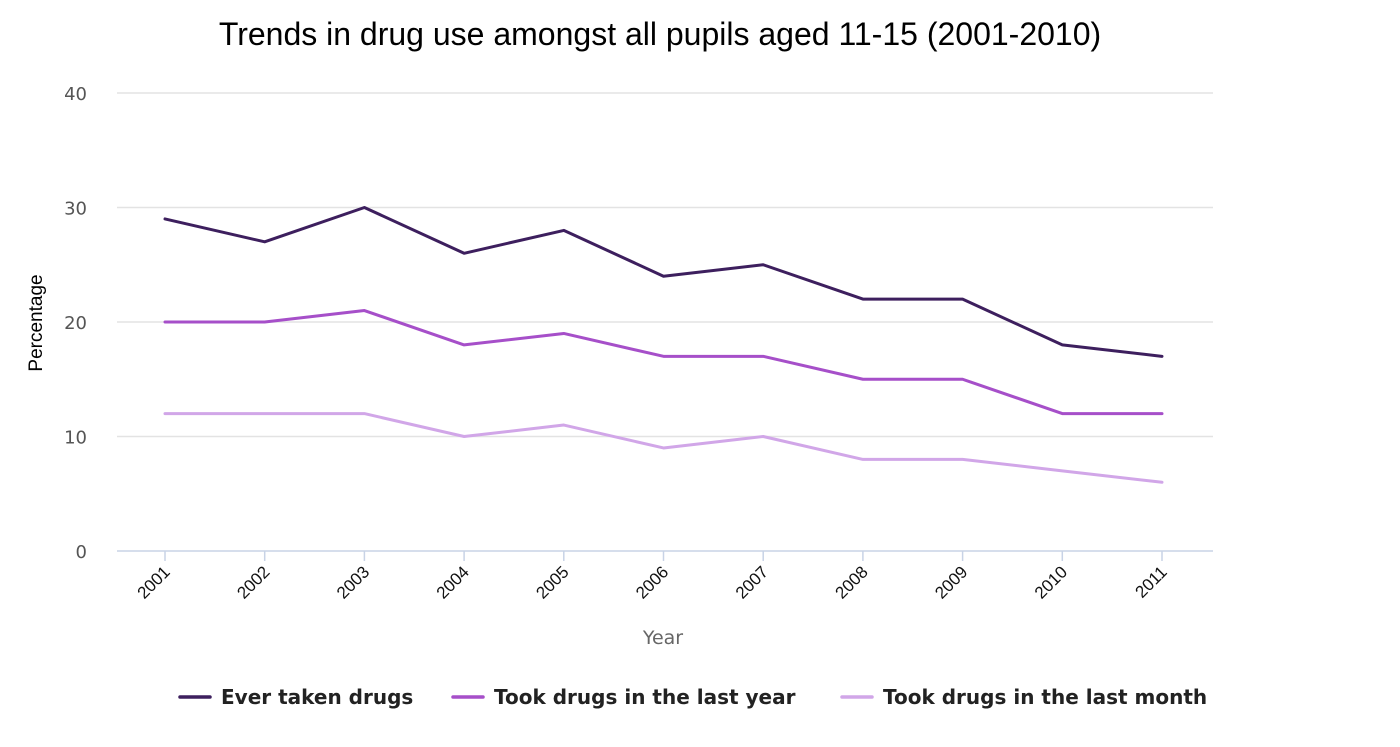  I want to click on x-tick-label: 2003, so click(353, 582).